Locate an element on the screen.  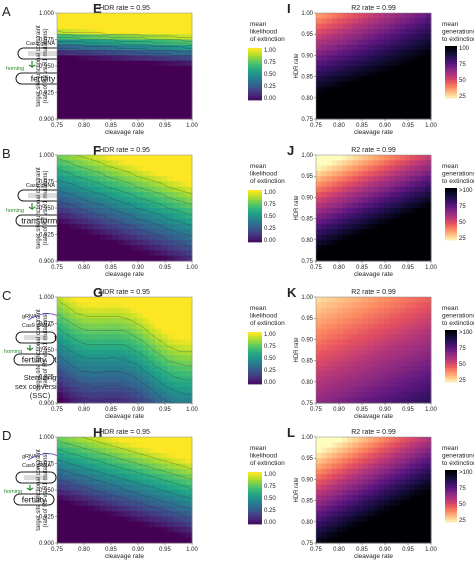
legend-tick-label: 0.00 is located at coordinates (270, 523).